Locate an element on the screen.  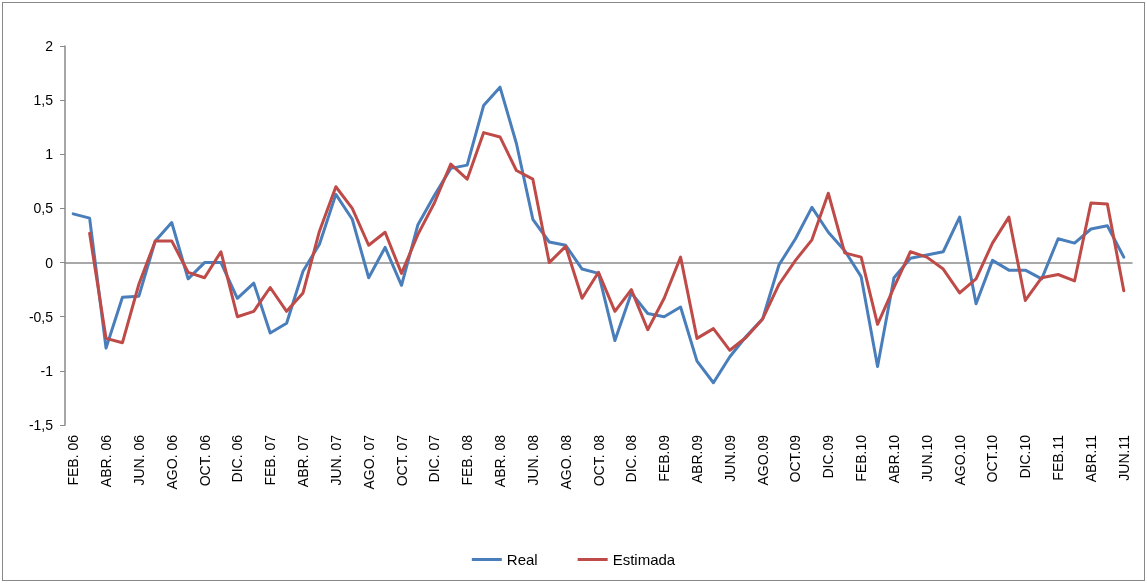
y-tick-label: 1,5 is located at coordinates (43, 100).